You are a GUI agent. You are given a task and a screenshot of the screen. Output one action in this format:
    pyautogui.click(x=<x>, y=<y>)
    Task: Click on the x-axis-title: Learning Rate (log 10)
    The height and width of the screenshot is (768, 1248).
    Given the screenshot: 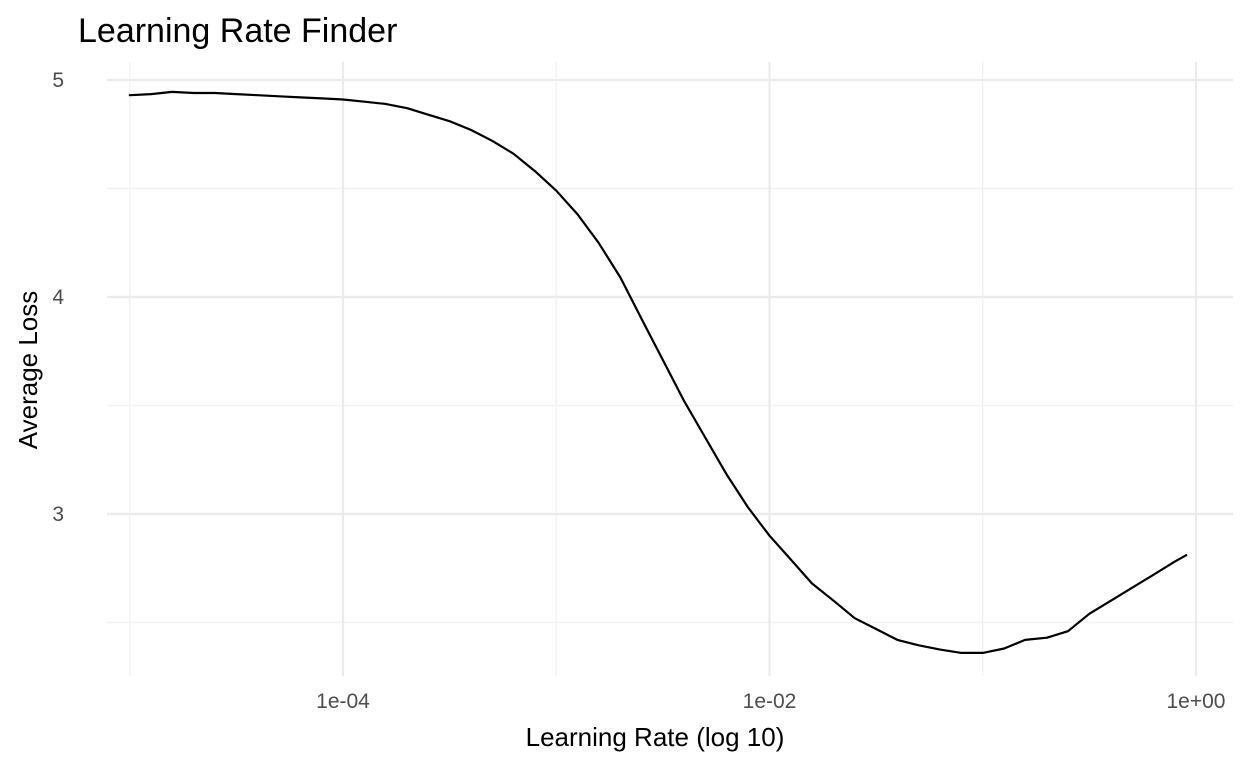 What is the action you would take?
    pyautogui.click(x=655, y=737)
    